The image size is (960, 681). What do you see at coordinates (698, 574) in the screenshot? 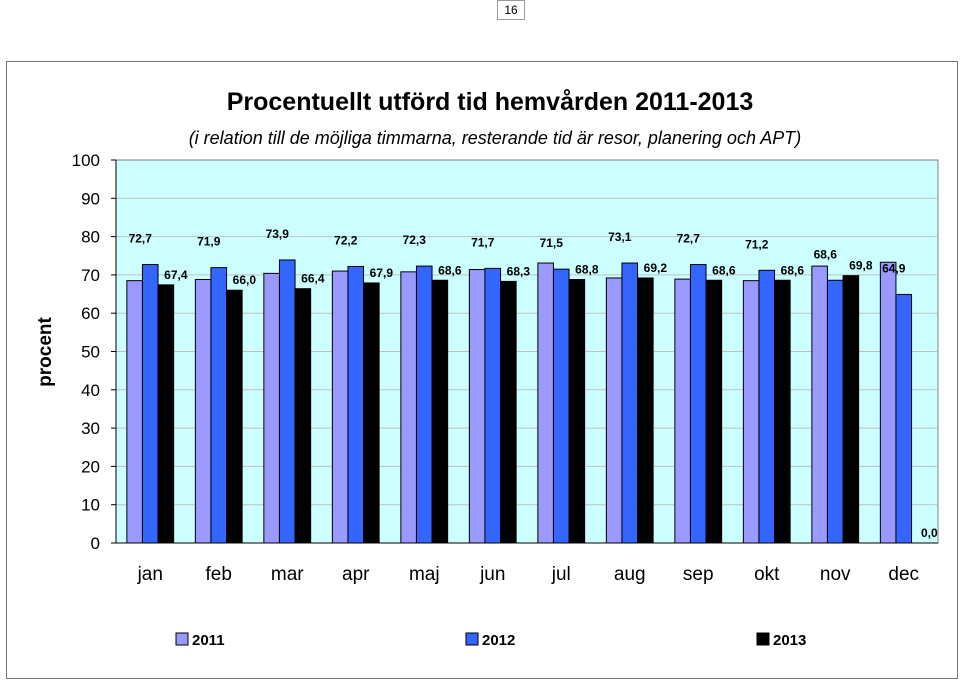
I see `x-tick-label: sep` at bounding box center [698, 574].